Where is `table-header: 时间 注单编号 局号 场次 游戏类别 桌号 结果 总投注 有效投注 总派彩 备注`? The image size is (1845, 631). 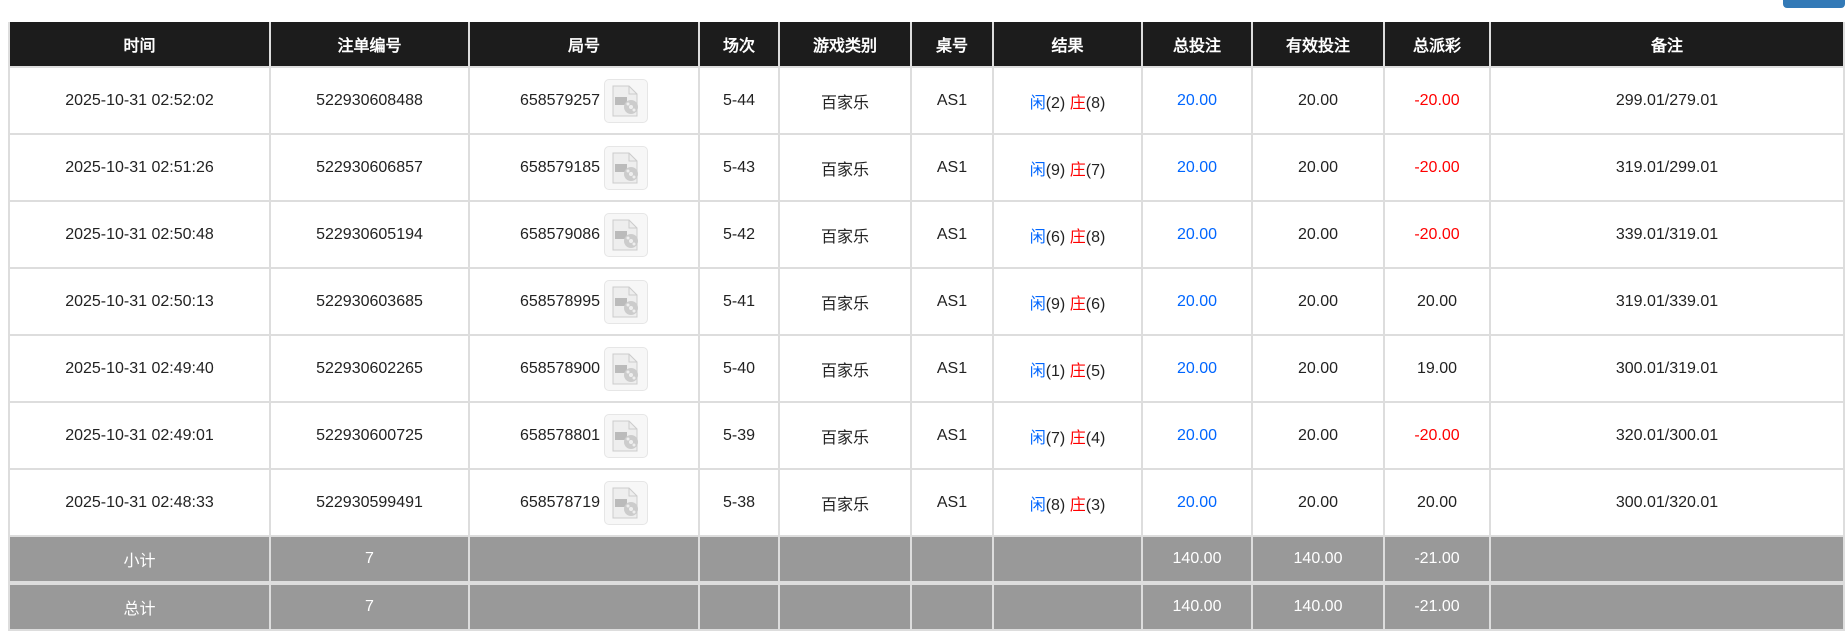 table-header: 时间 注单编号 局号 场次 游戏类别 桌号 结果 总投注 有效投注 总派彩 备注 is located at coordinates (926, 45).